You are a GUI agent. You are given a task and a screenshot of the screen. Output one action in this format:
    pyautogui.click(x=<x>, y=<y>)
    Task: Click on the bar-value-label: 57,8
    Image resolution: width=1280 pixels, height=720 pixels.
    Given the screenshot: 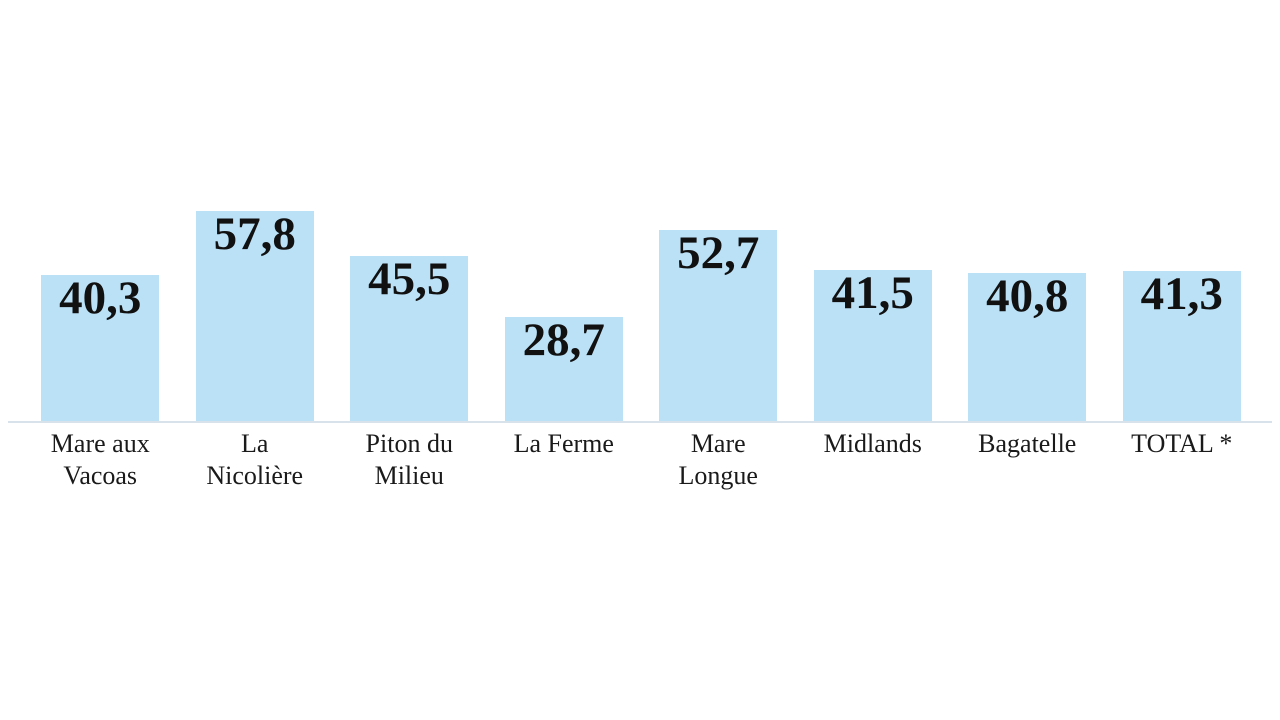 What is the action you would take?
    pyautogui.click(x=254, y=234)
    